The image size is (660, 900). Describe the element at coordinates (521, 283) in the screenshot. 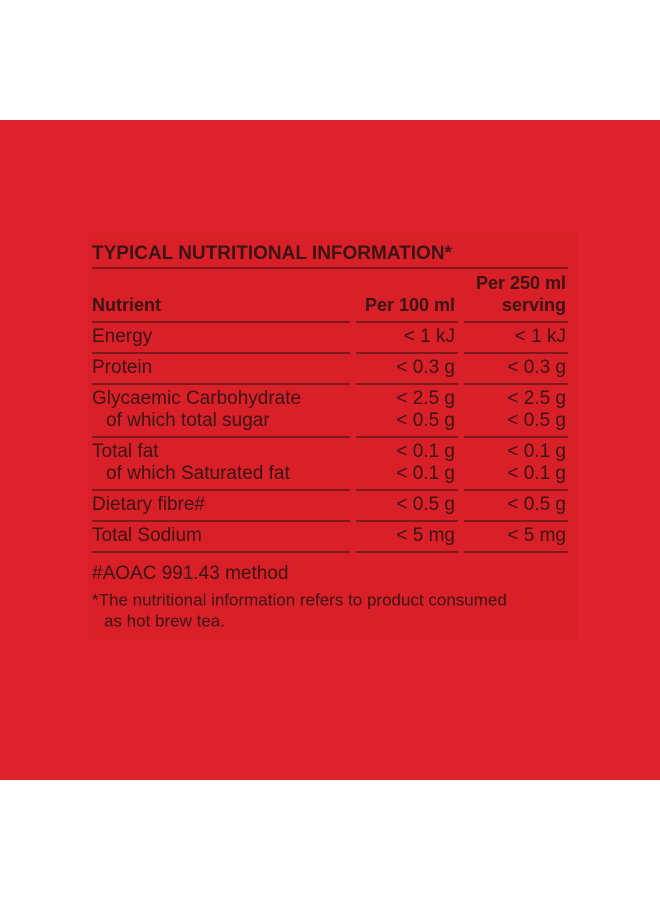

I see `header-cell: Per 250 ml` at that location.